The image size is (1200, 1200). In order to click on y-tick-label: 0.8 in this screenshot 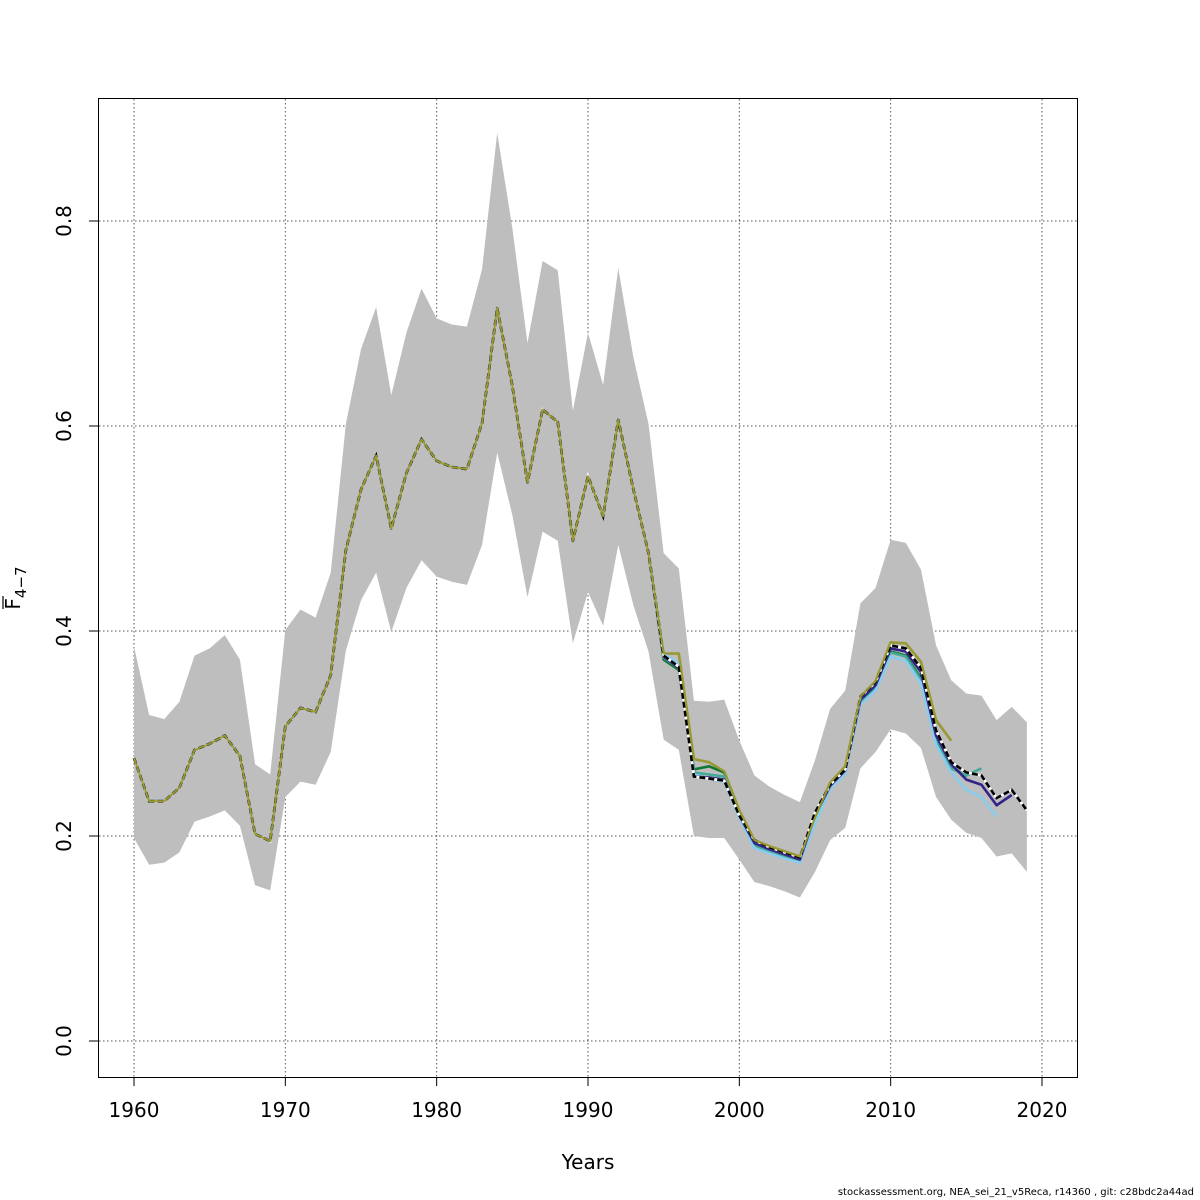, I will do `click(64, 221)`.